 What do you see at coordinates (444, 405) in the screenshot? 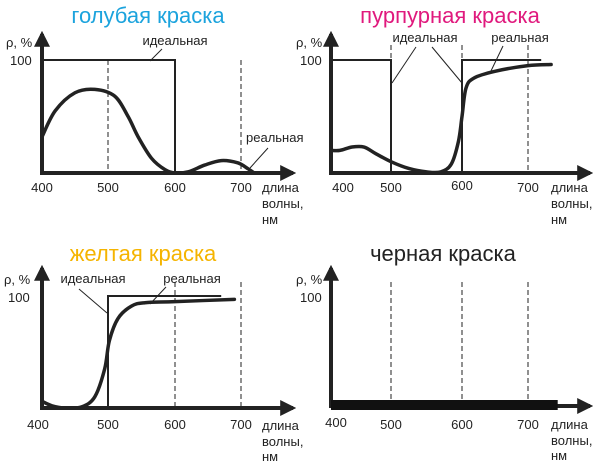
I see `reflectance-bar` at bounding box center [444, 405].